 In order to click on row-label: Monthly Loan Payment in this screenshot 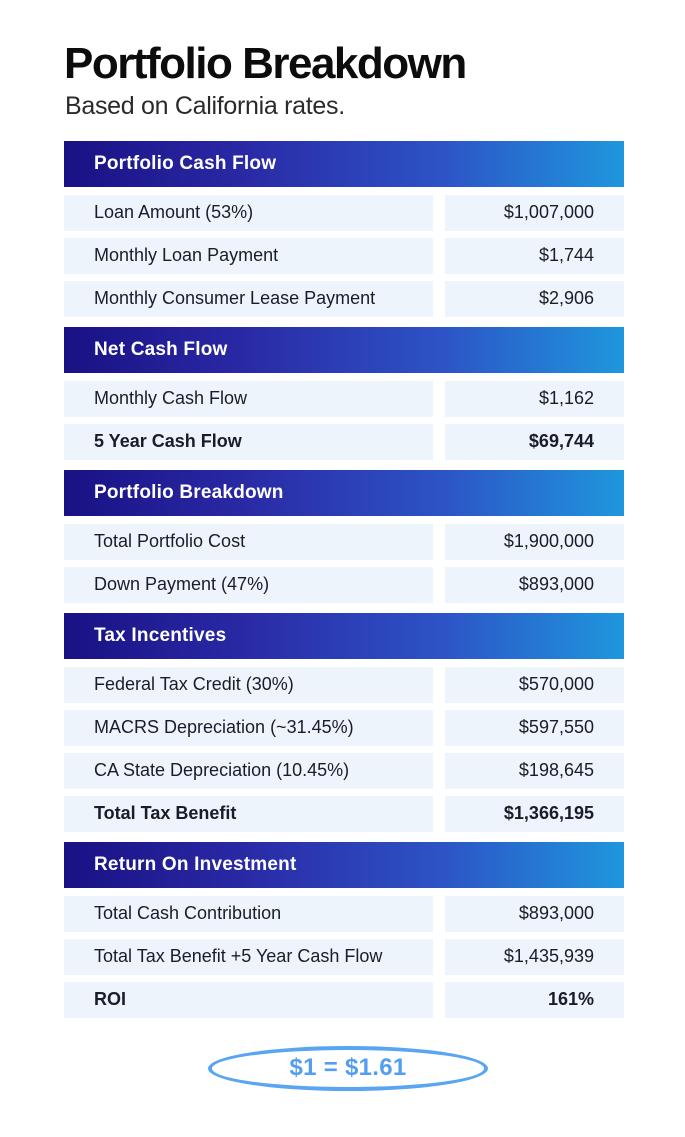, I will do `click(186, 255)`.